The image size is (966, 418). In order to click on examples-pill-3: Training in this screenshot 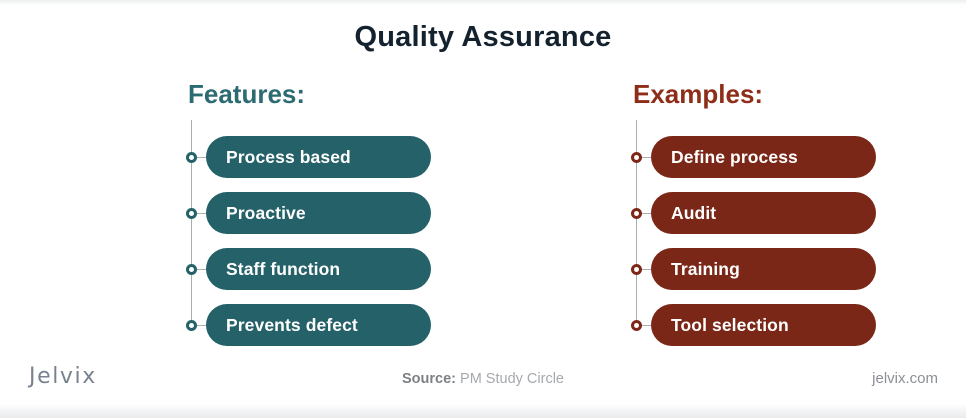, I will do `click(763, 269)`.